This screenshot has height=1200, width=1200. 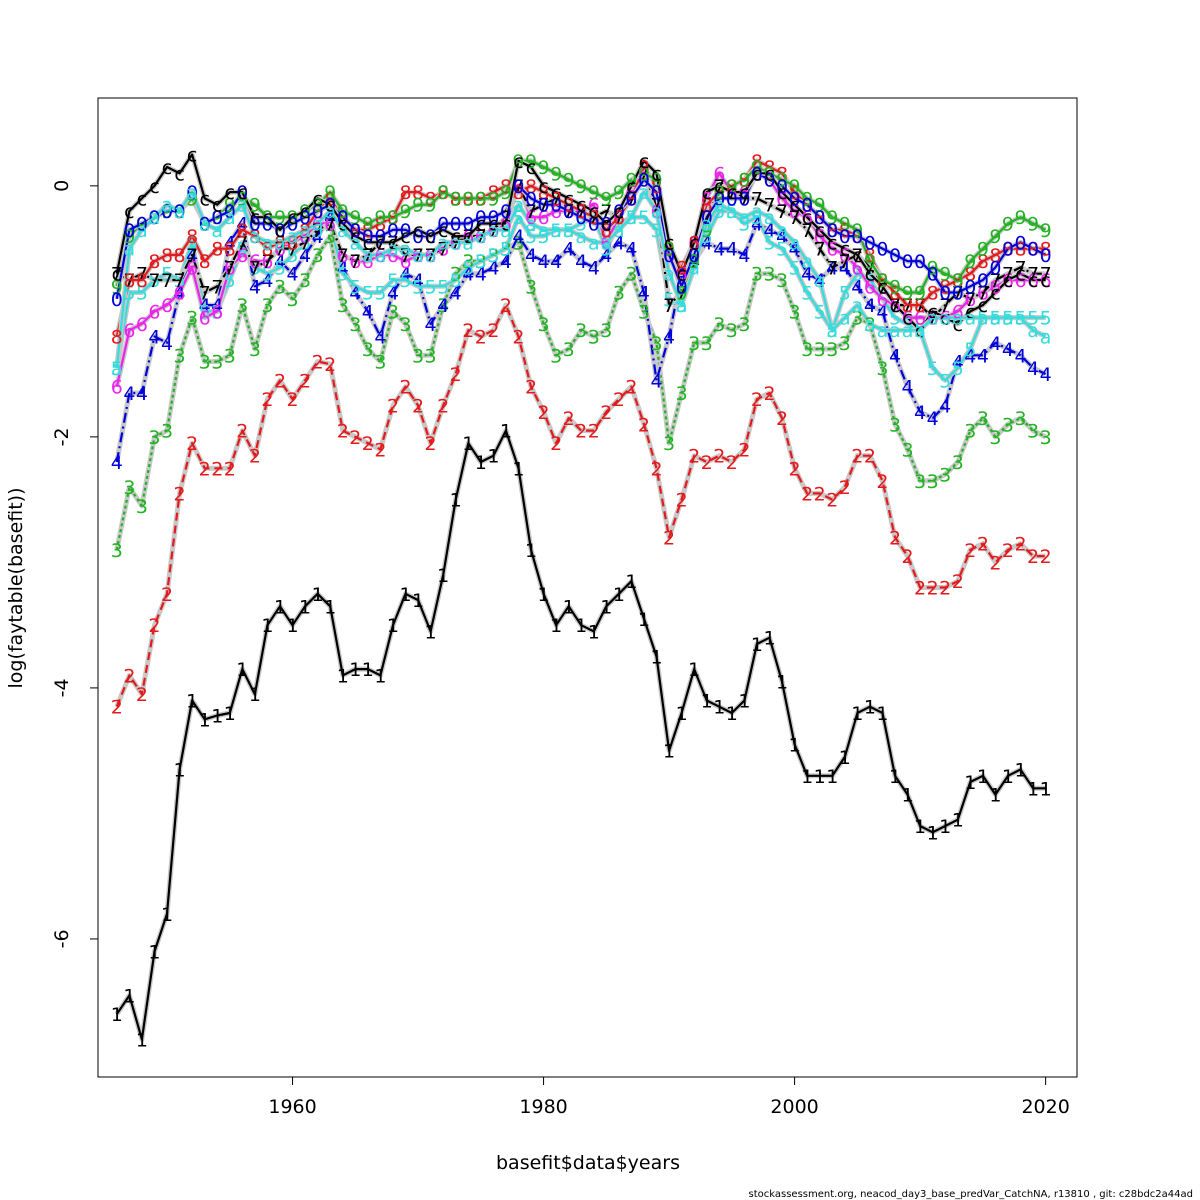 I want to click on series-c-line, so click(x=580, y=242).